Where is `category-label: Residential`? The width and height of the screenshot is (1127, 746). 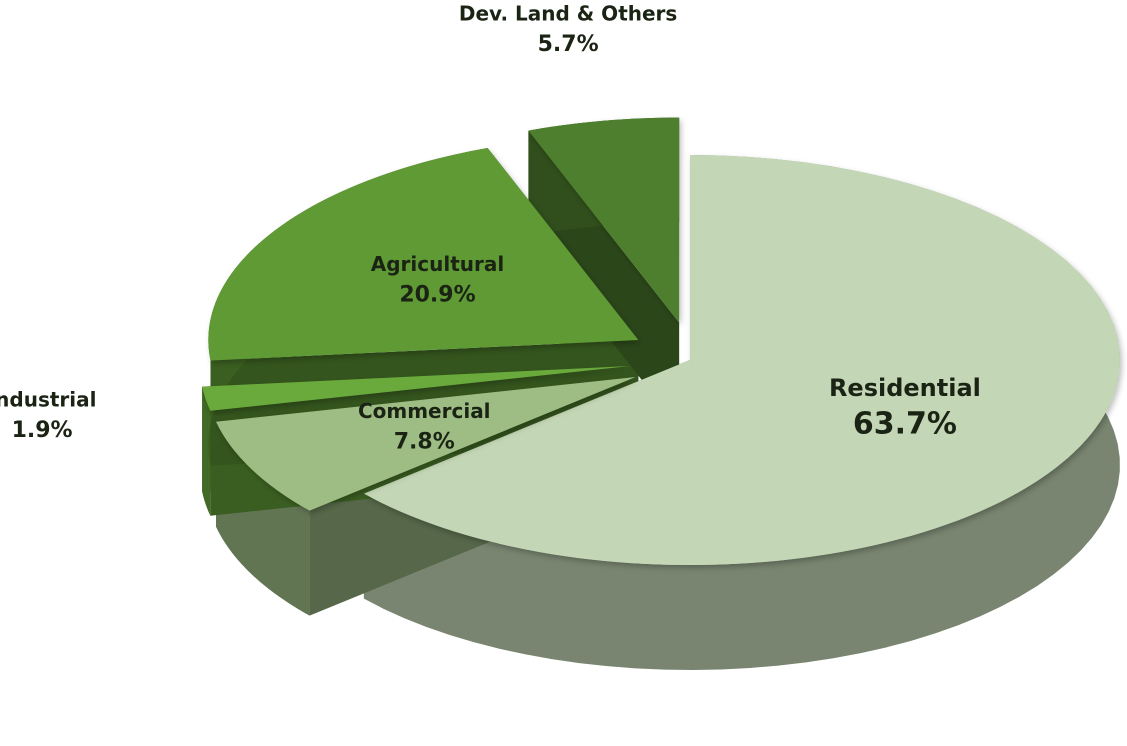
category-label: Residential is located at coordinates (905, 388).